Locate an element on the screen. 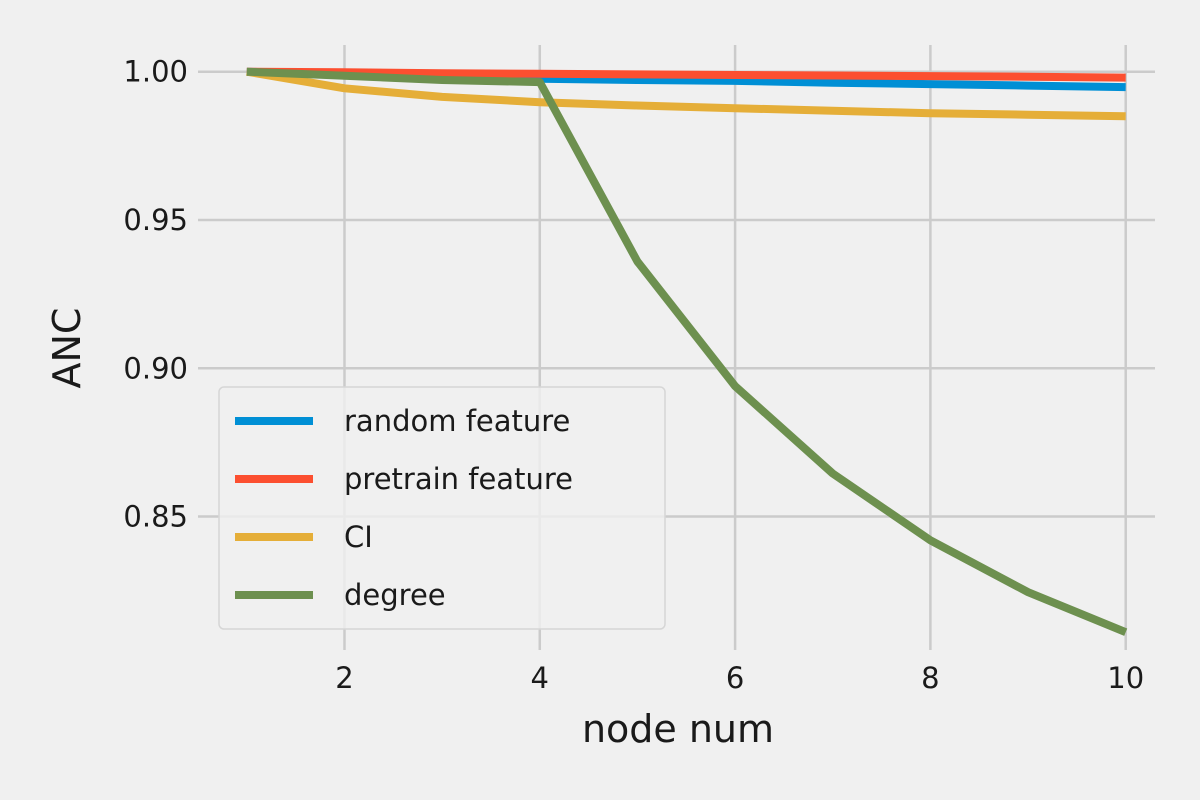 The height and width of the screenshot is (800, 1200). x-tick-label: 6 is located at coordinates (735, 678).